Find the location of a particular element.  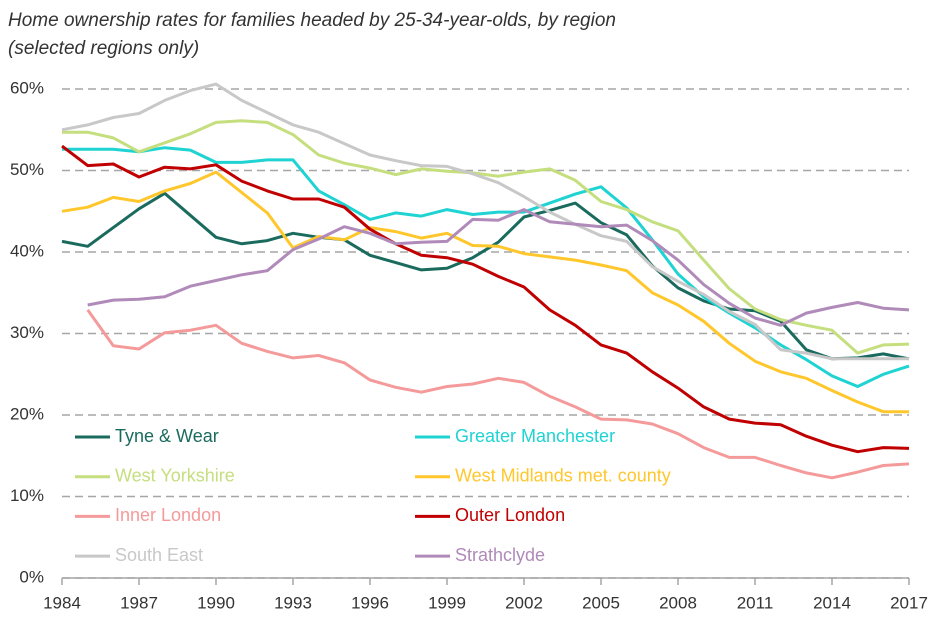

x-tick-label: 2002 is located at coordinates (524, 602).